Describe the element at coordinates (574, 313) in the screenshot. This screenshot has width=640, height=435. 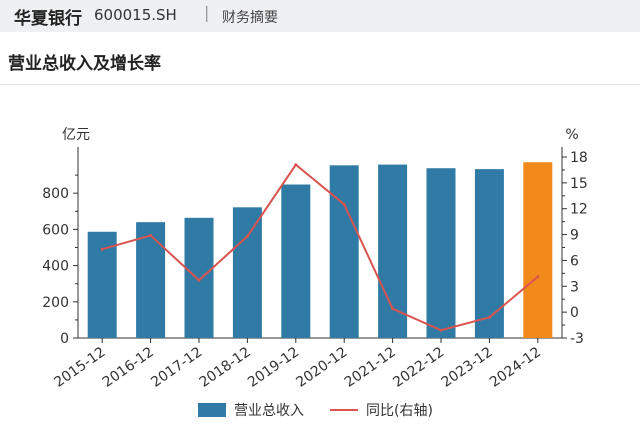
I see `right-tick-label: 0` at that location.